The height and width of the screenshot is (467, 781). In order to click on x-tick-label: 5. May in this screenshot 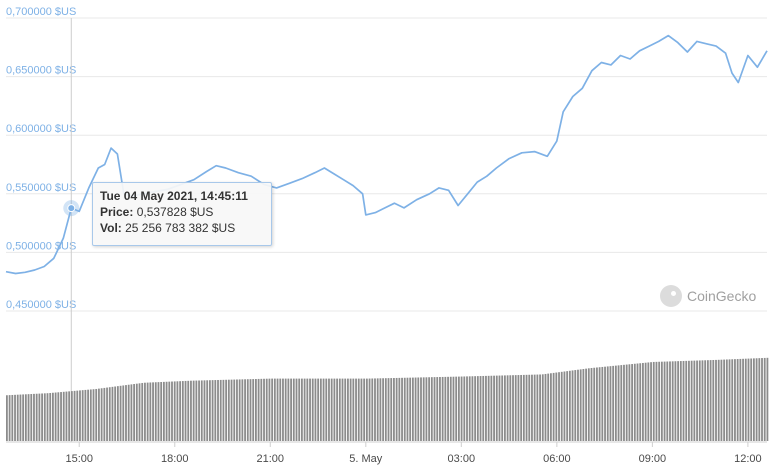, I will do `click(366, 459)`.